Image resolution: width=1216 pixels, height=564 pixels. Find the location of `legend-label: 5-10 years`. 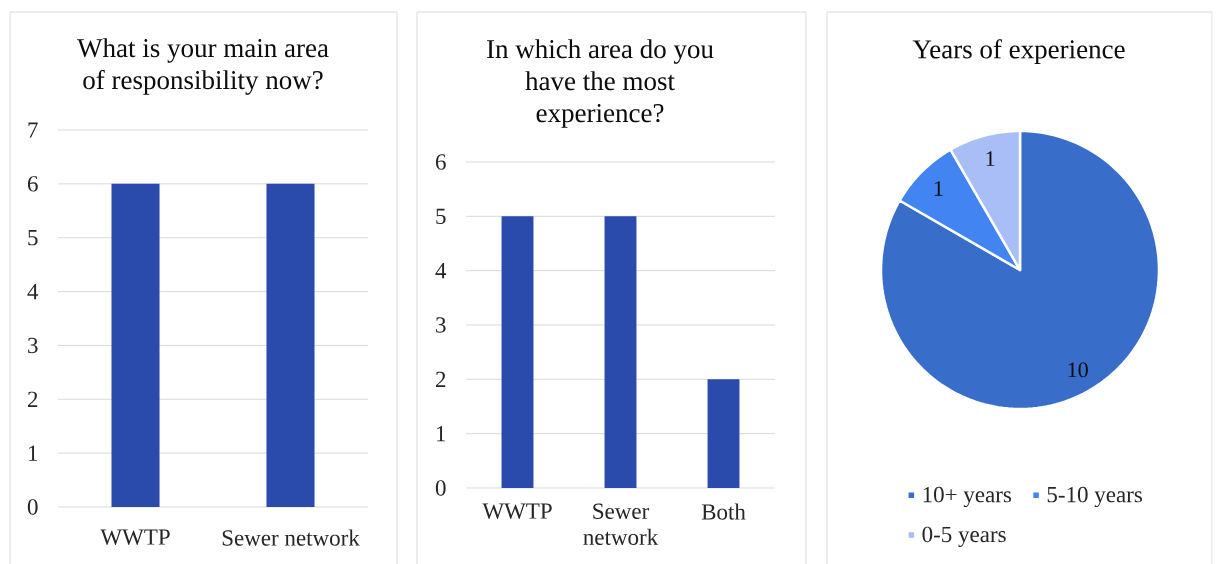

legend-label: 5-10 years is located at coordinates (1094, 497).